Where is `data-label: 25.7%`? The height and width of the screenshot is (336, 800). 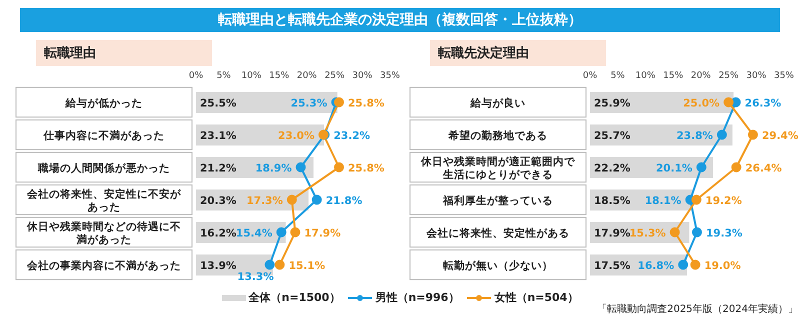
data-label: 25.7% is located at coordinates (612, 136).